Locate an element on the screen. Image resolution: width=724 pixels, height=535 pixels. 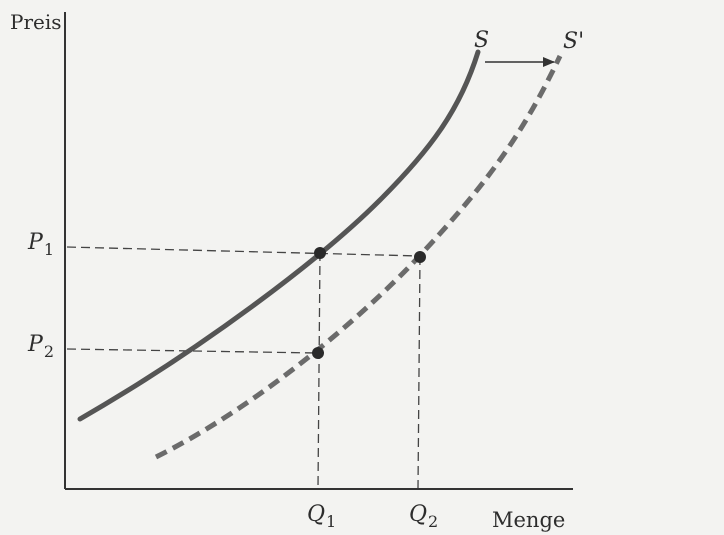
quantity-label-q2: Q2 is located at coordinates (424, 516).